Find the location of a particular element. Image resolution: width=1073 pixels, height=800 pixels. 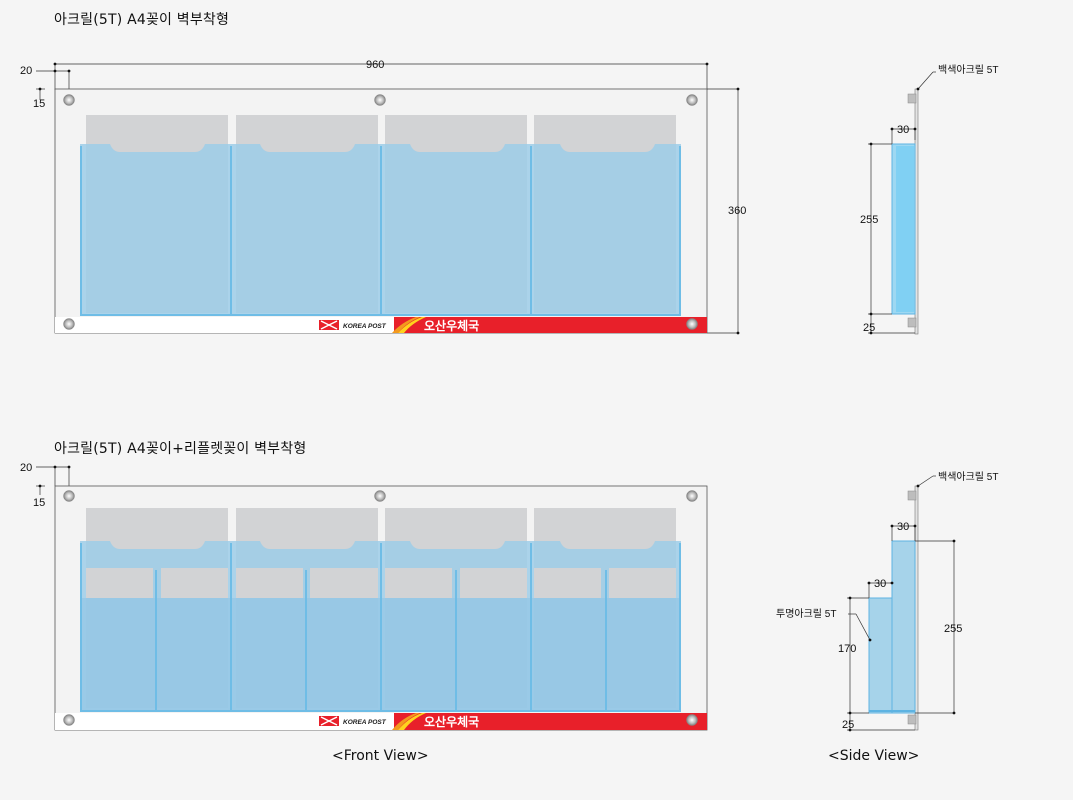

dim-height-top: 360 is located at coordinates (737, 211).